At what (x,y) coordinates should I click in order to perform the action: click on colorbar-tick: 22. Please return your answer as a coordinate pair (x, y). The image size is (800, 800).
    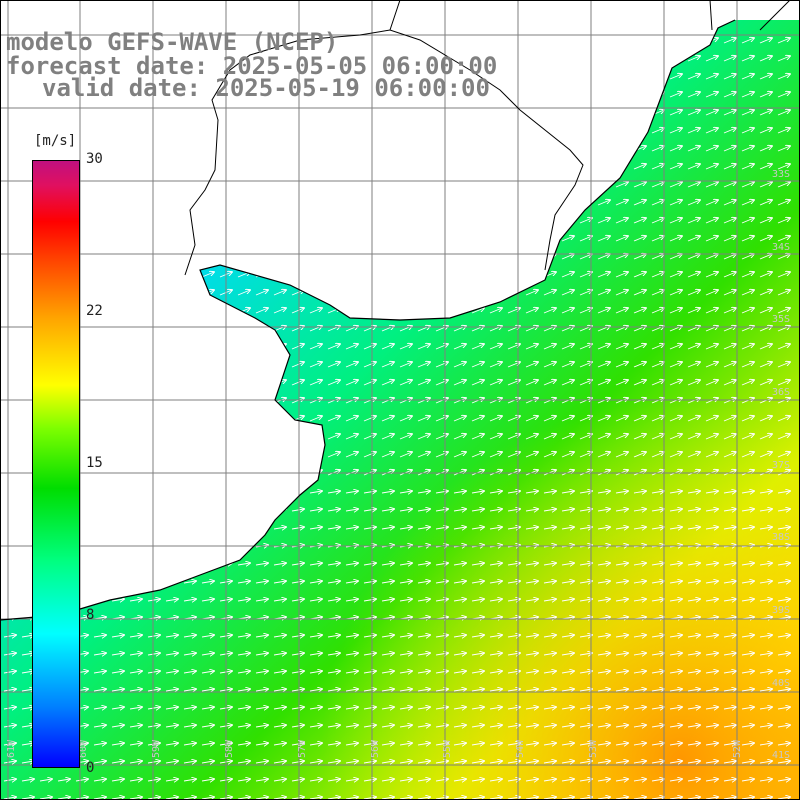
    Looking at the image, I should click on (94, 311).